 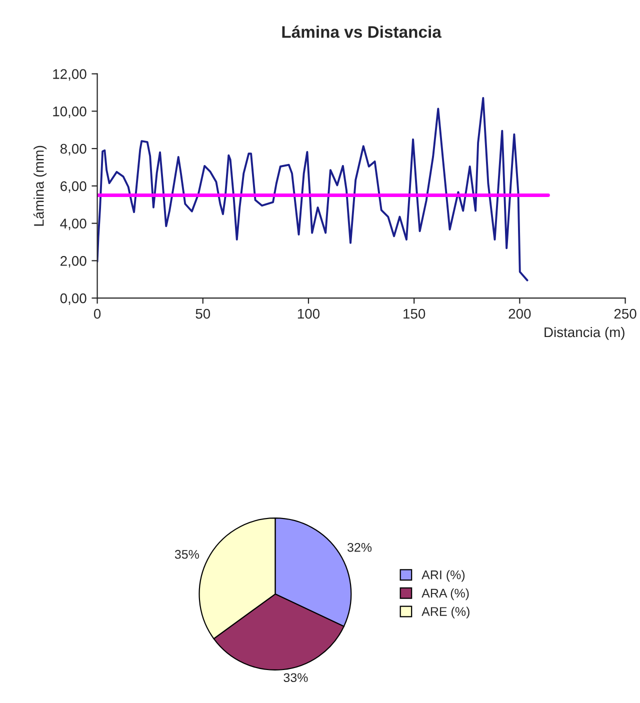 What do you see at coordinates (446, 612) in the screenshot?
I see `legend-label: ARE (%)` at bounding box center [446, 612].